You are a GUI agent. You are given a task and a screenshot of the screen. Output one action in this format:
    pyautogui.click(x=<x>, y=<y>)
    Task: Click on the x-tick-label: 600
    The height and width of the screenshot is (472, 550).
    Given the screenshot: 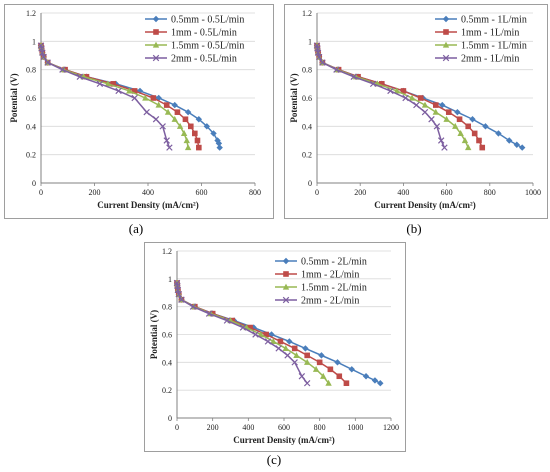 What is the action you would take?
    pyautogui.click(x=447, y=192)
    